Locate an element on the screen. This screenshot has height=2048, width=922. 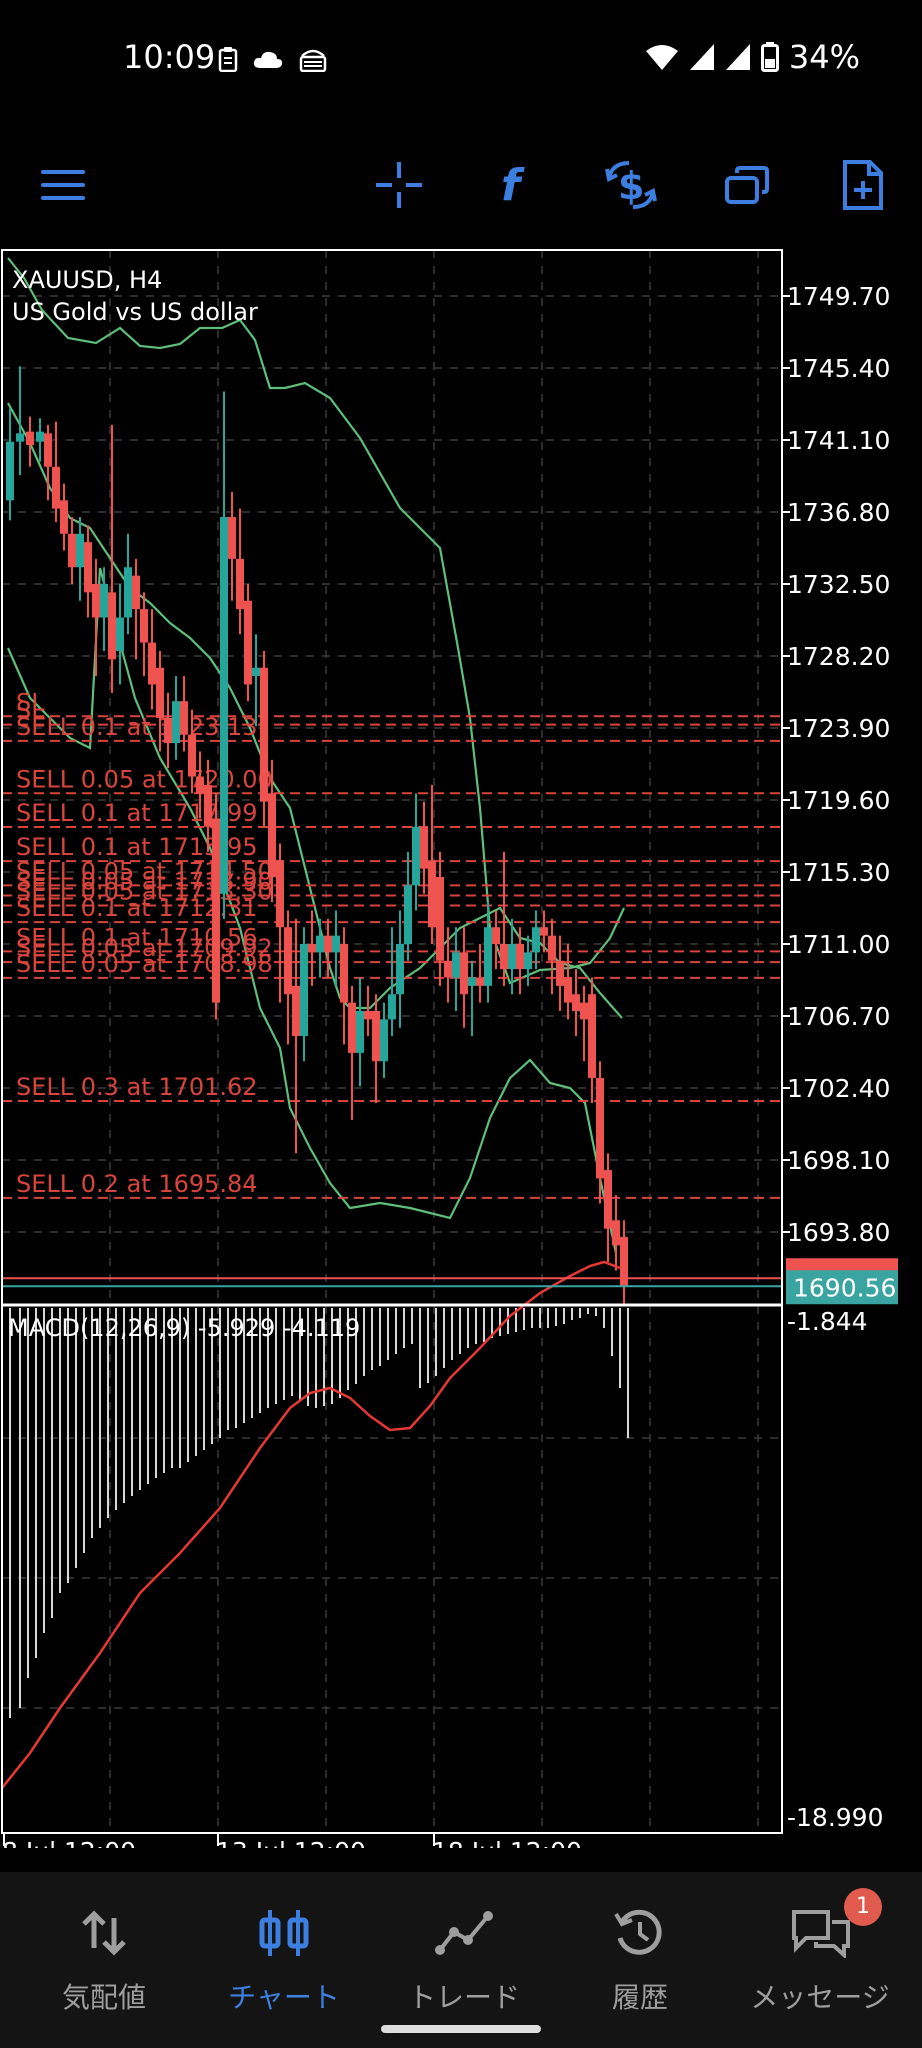
trade-button: $ is located at coordinates (631, 185).